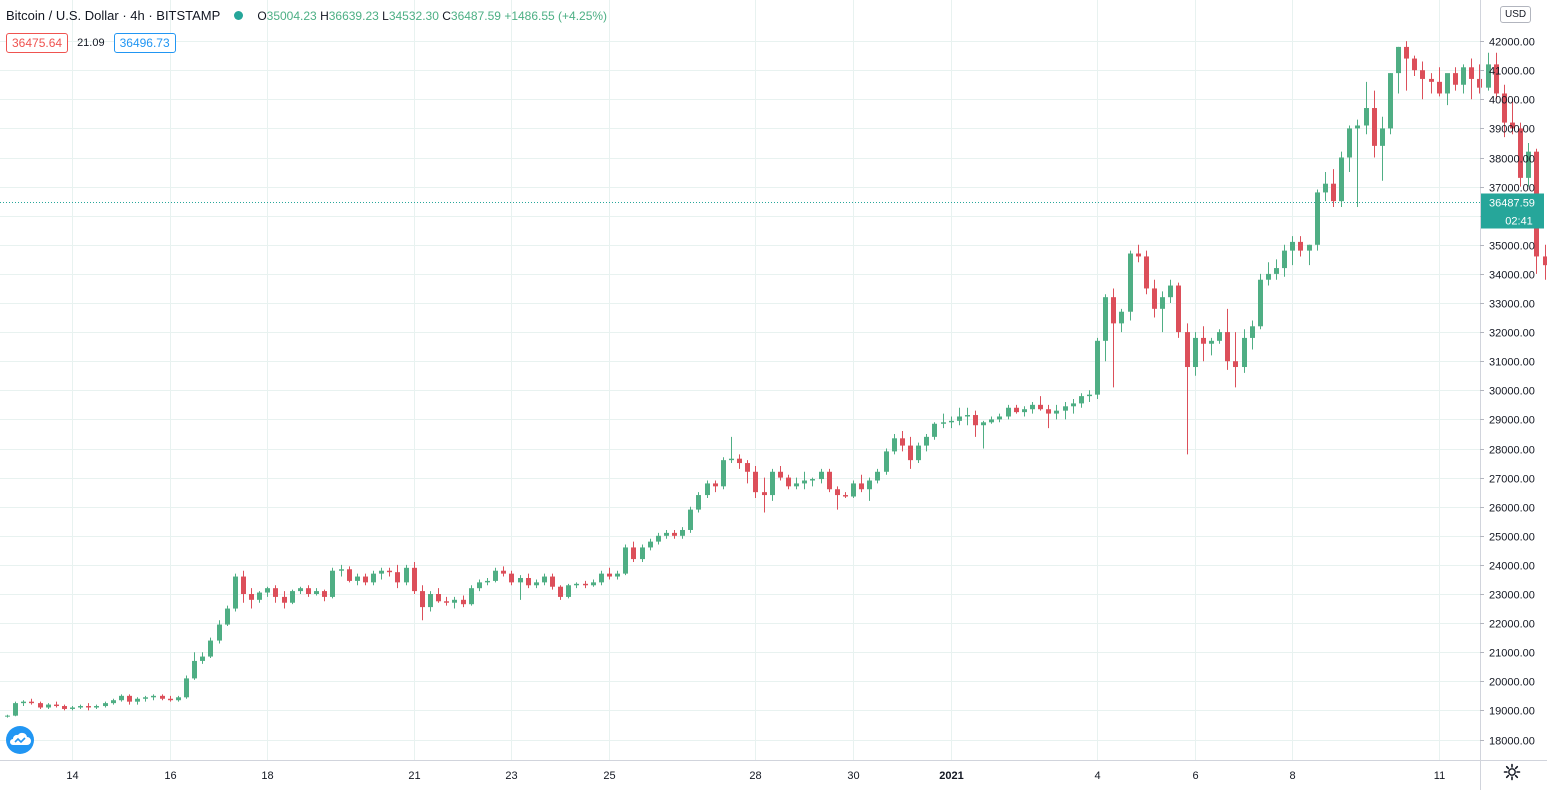 The height and width of the screenshot is (790, 1547). What do you see at coordinates (1512, 421) in the screenshot?
I see `y-tick-label: 29000.00` at bounding box center [1512, 421].